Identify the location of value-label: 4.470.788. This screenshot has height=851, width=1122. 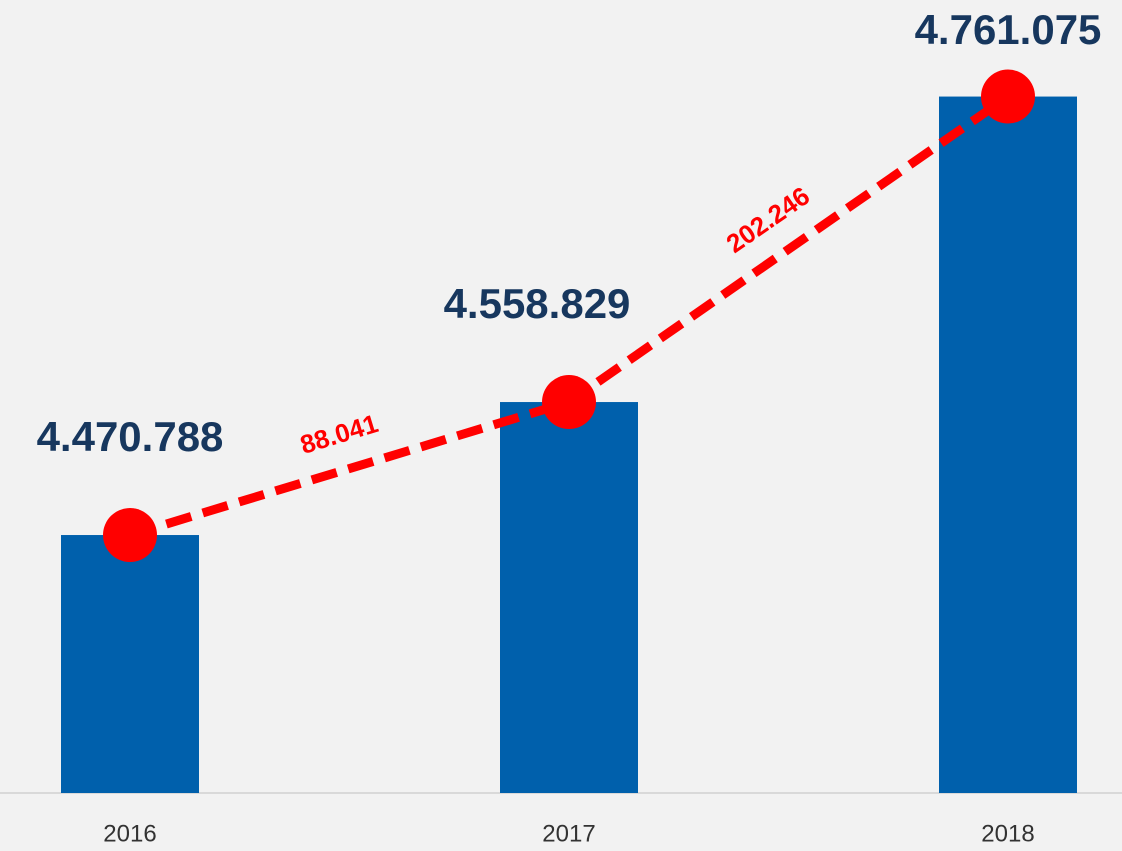
(130, 436).